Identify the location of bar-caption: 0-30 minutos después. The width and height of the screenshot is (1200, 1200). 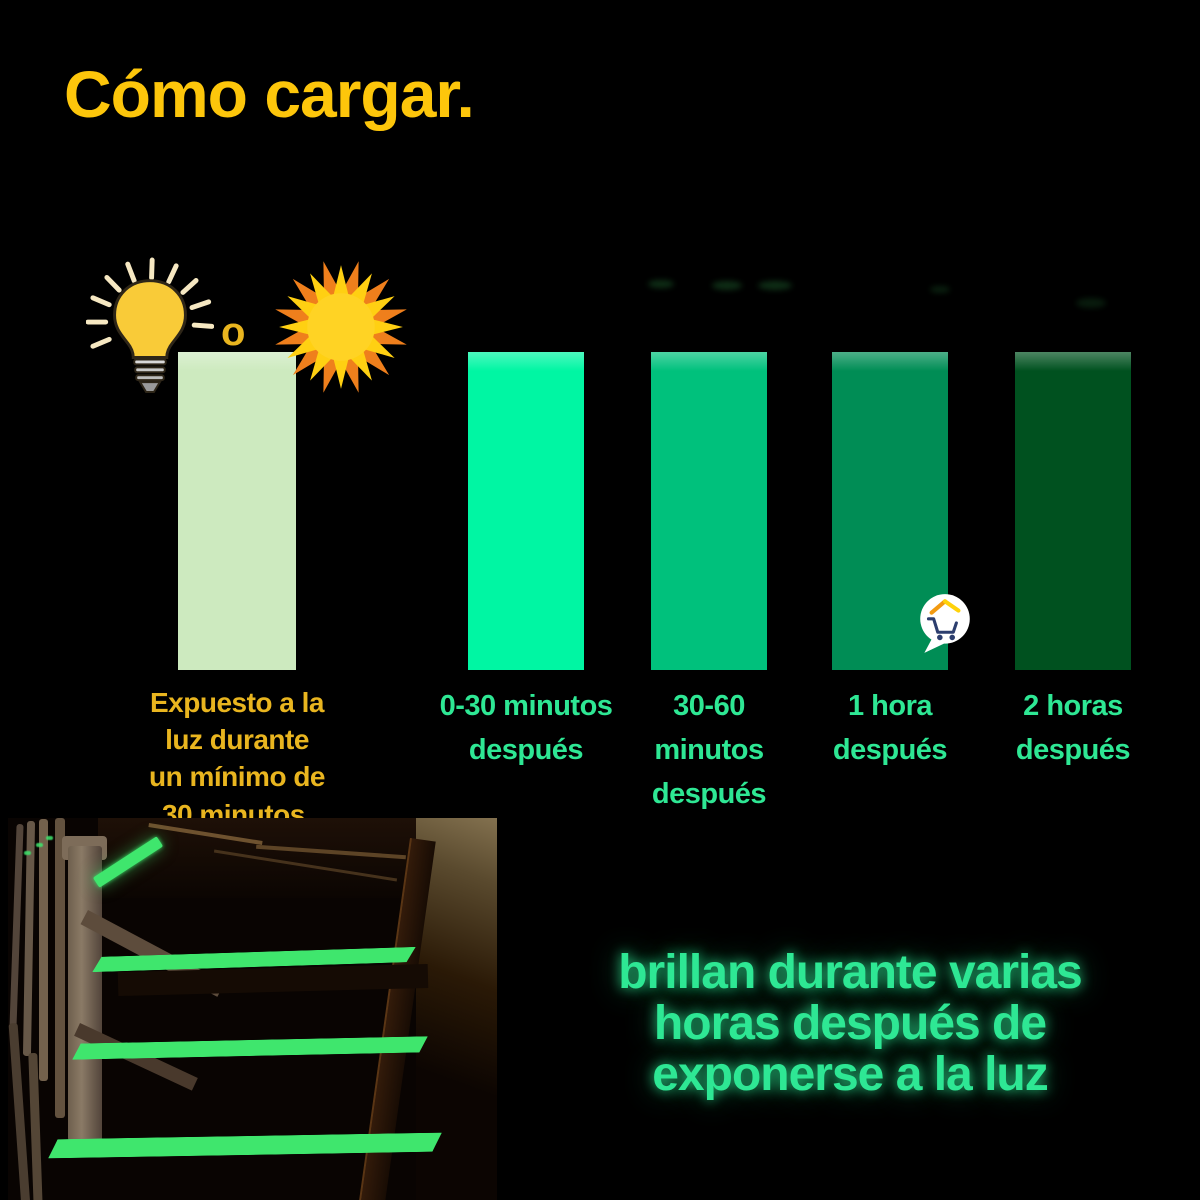
(526, 728).